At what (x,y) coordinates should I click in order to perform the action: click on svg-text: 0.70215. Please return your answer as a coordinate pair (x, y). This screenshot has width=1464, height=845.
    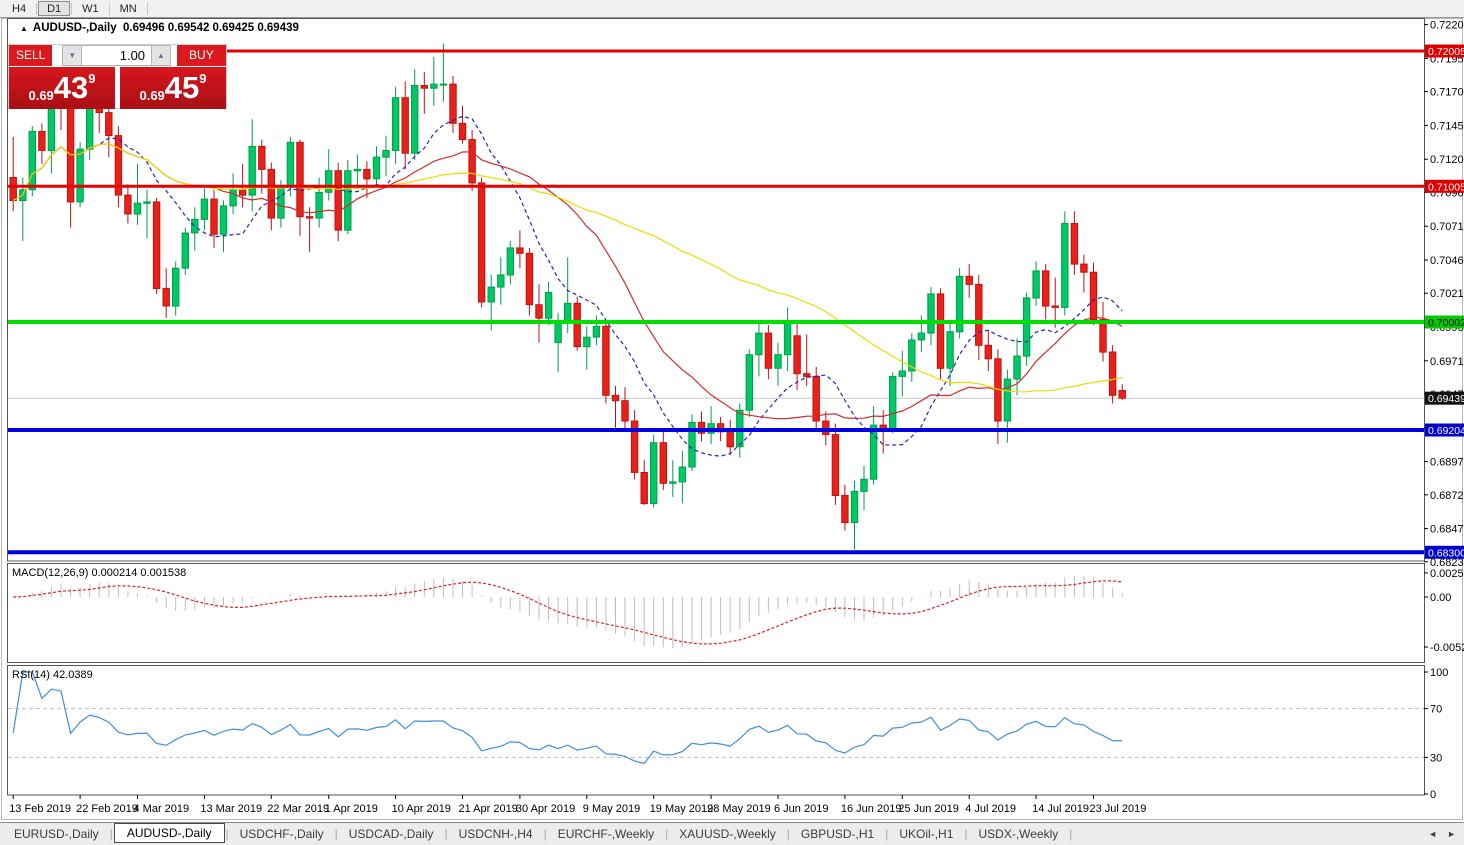
    Looking at the image, I should click on (1447, 294).